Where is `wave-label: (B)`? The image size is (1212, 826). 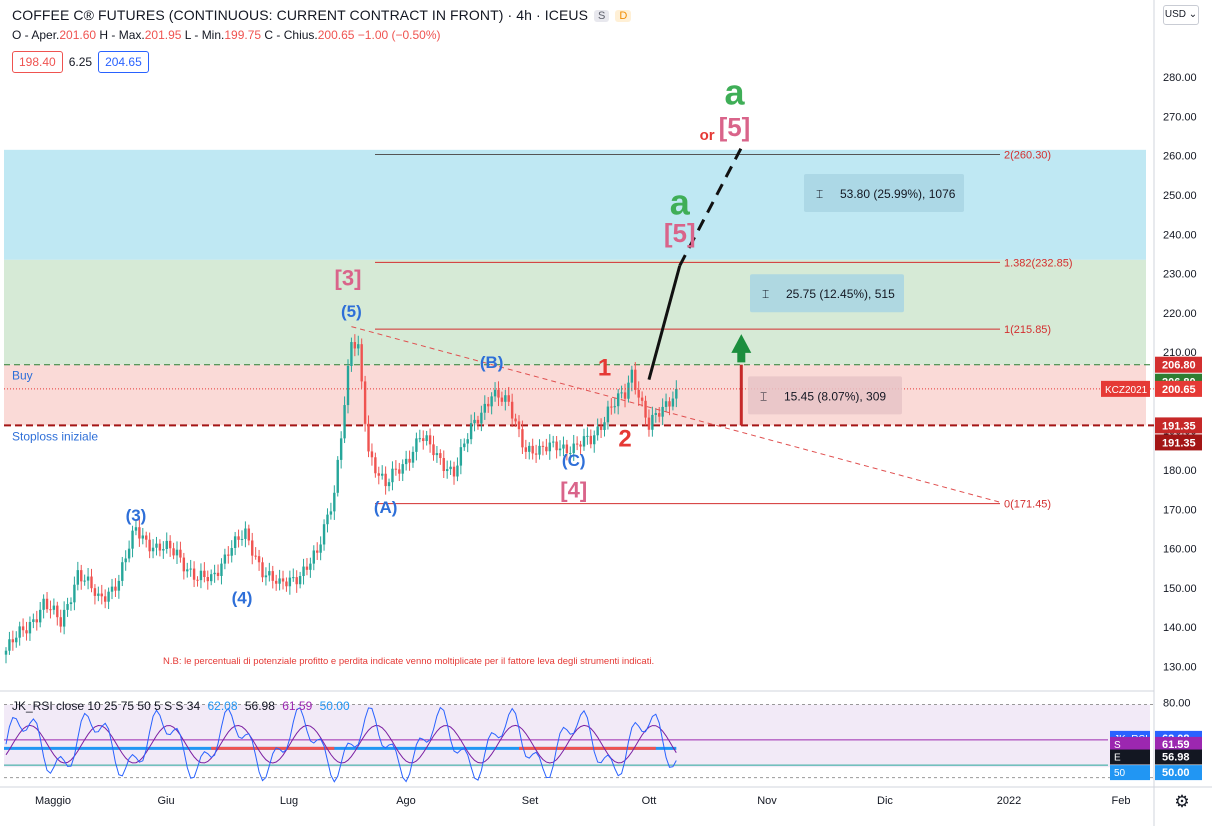
wave-label: (B) is located at coordinates (492, 362).